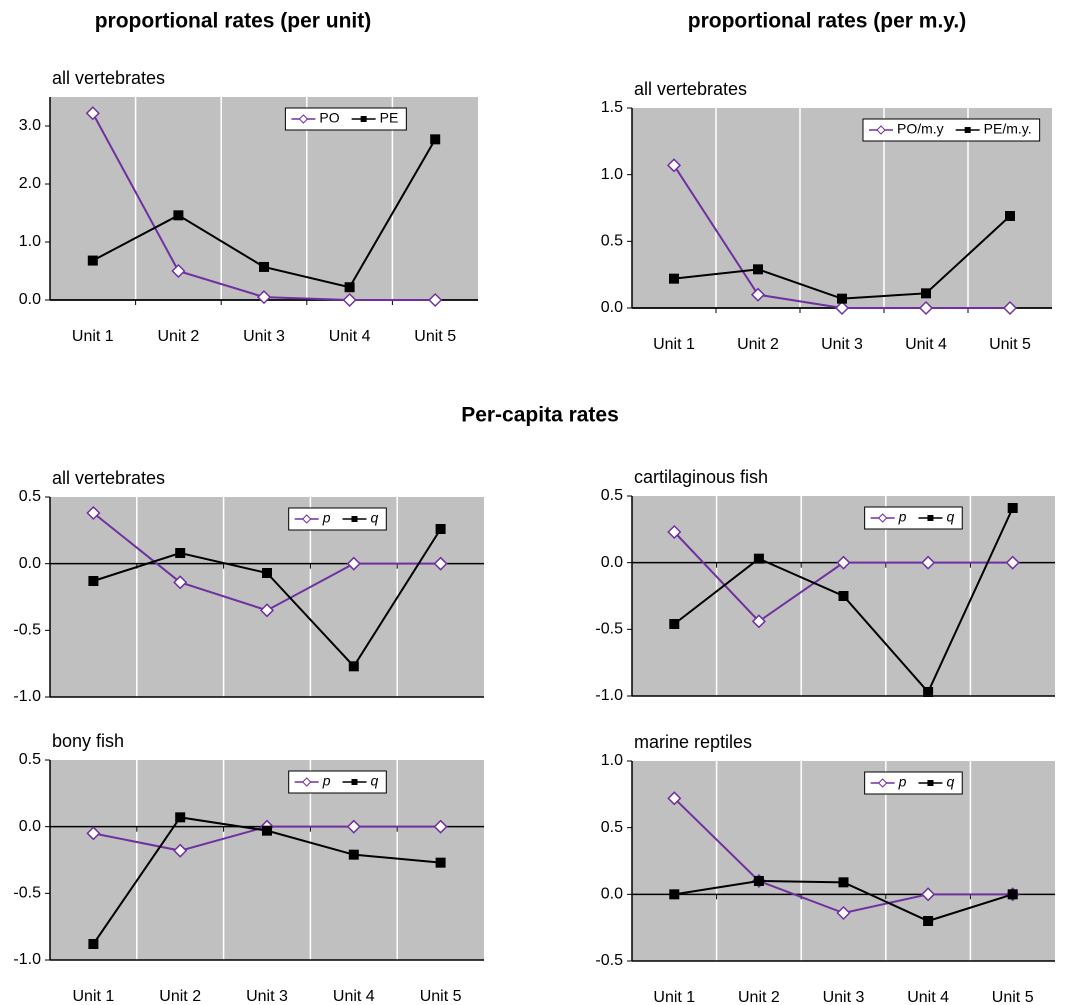 This screenshot has height=1005, width=1072. Describe the element at coordinates (345, 119) in the screenshot. I see `legend: PO PE` at that location.